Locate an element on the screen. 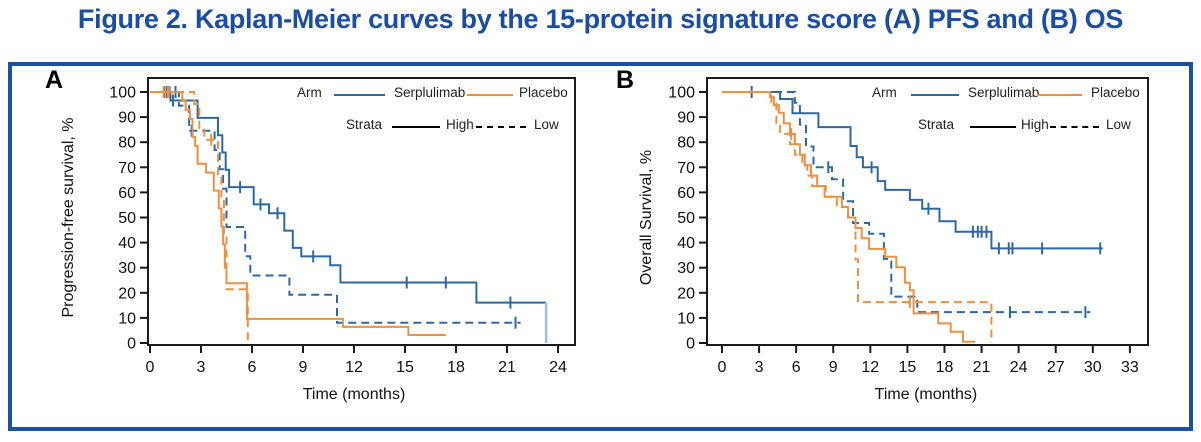 The image size is (1201, 442). km-curve-placebo-high is located at coordinates (298, 213).